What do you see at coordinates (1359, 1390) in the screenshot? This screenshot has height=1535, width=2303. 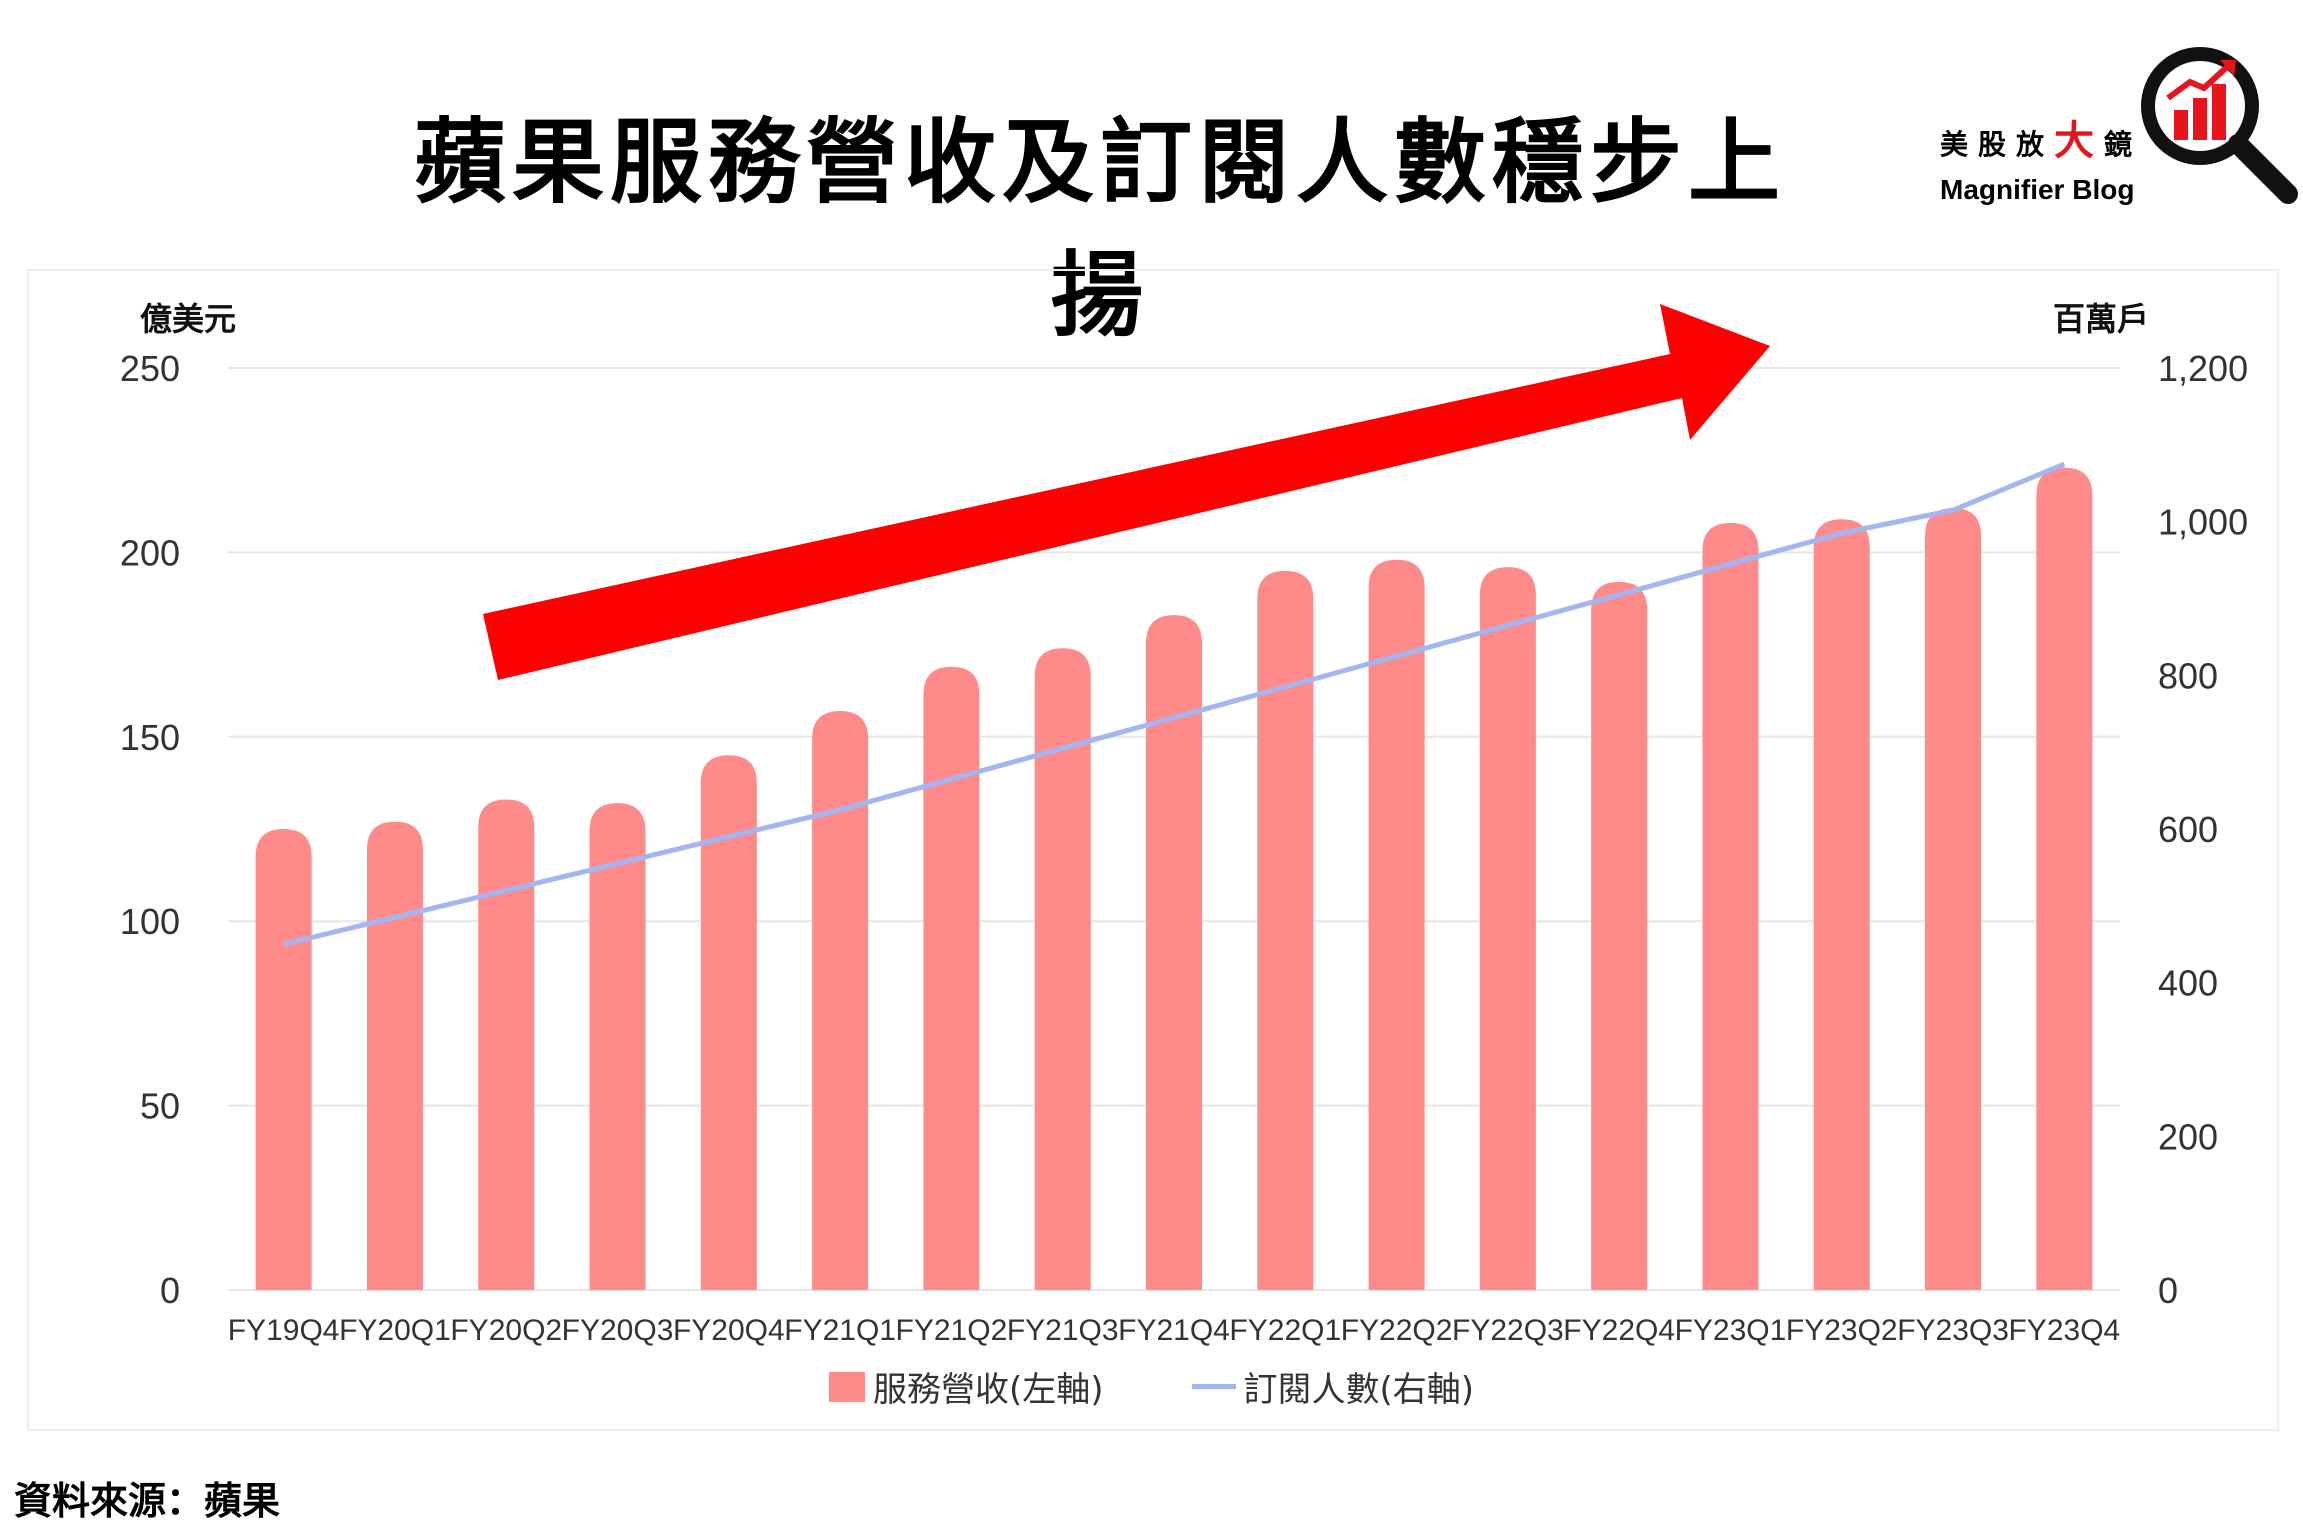 I see `legend-label-subscribers: 訂閱人數(右軸)` at bounding box center [1359, 1390].